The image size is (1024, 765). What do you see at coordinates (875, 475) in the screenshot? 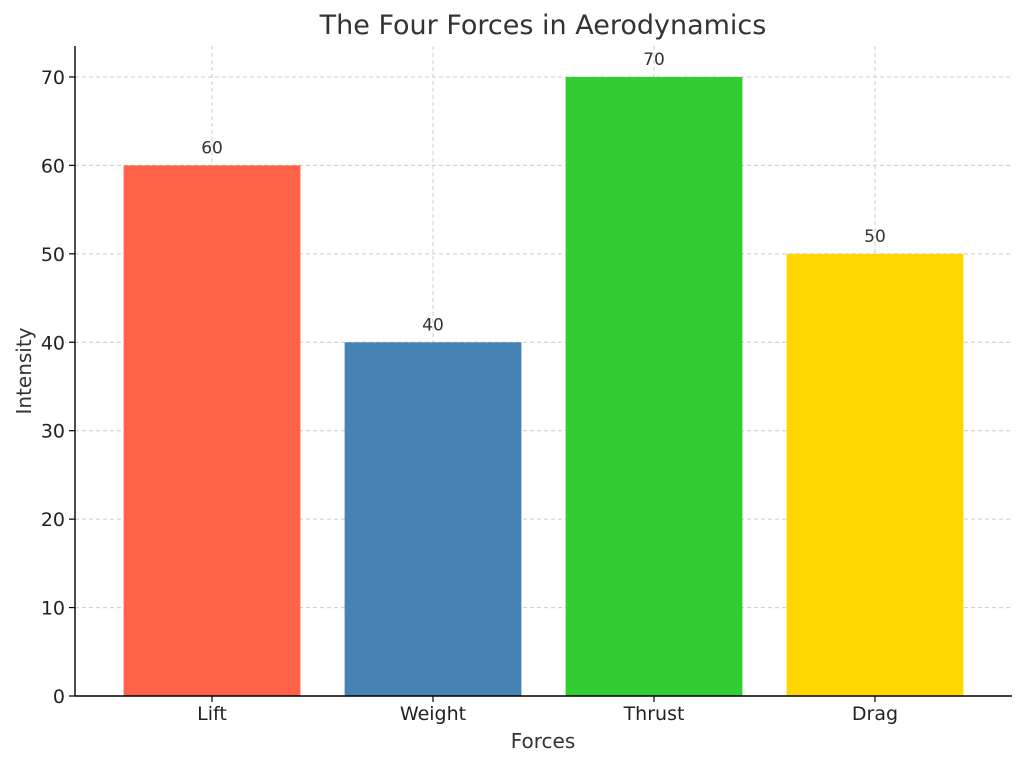
I see `bar-drag` at bounding box center [875, 475].